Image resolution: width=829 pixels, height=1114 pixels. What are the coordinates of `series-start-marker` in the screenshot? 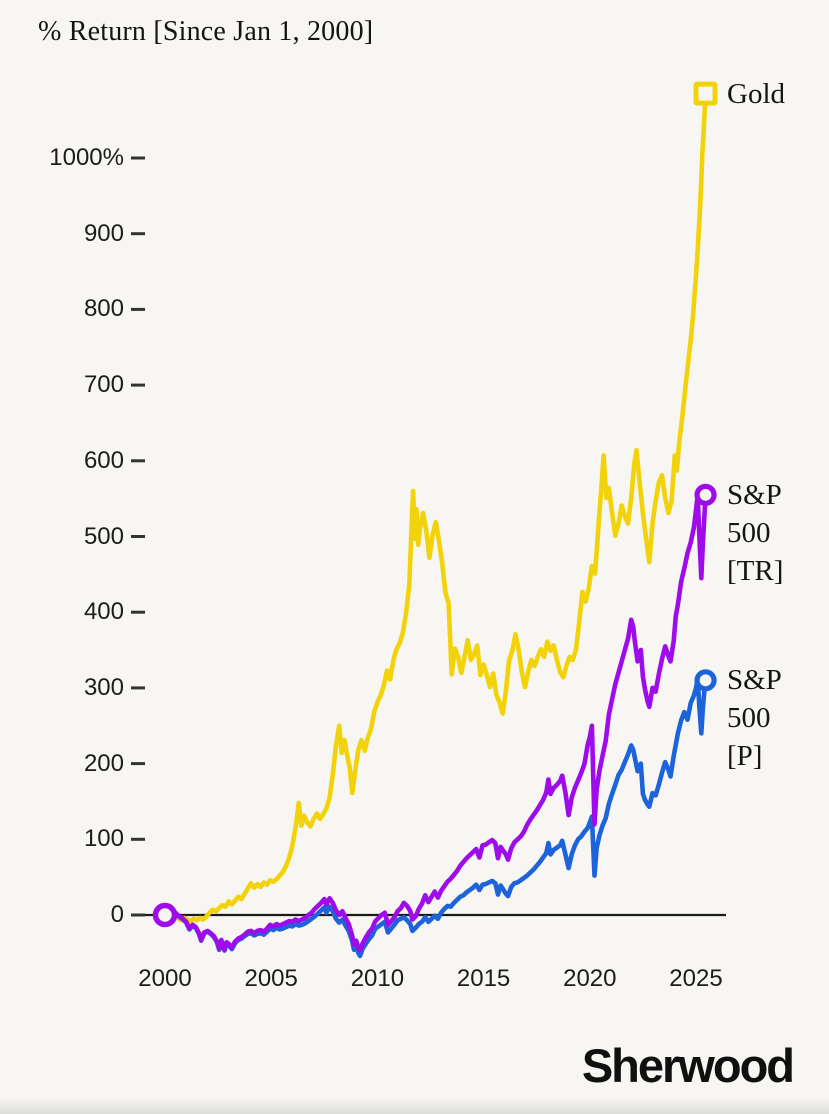 It's located at (165, 915).